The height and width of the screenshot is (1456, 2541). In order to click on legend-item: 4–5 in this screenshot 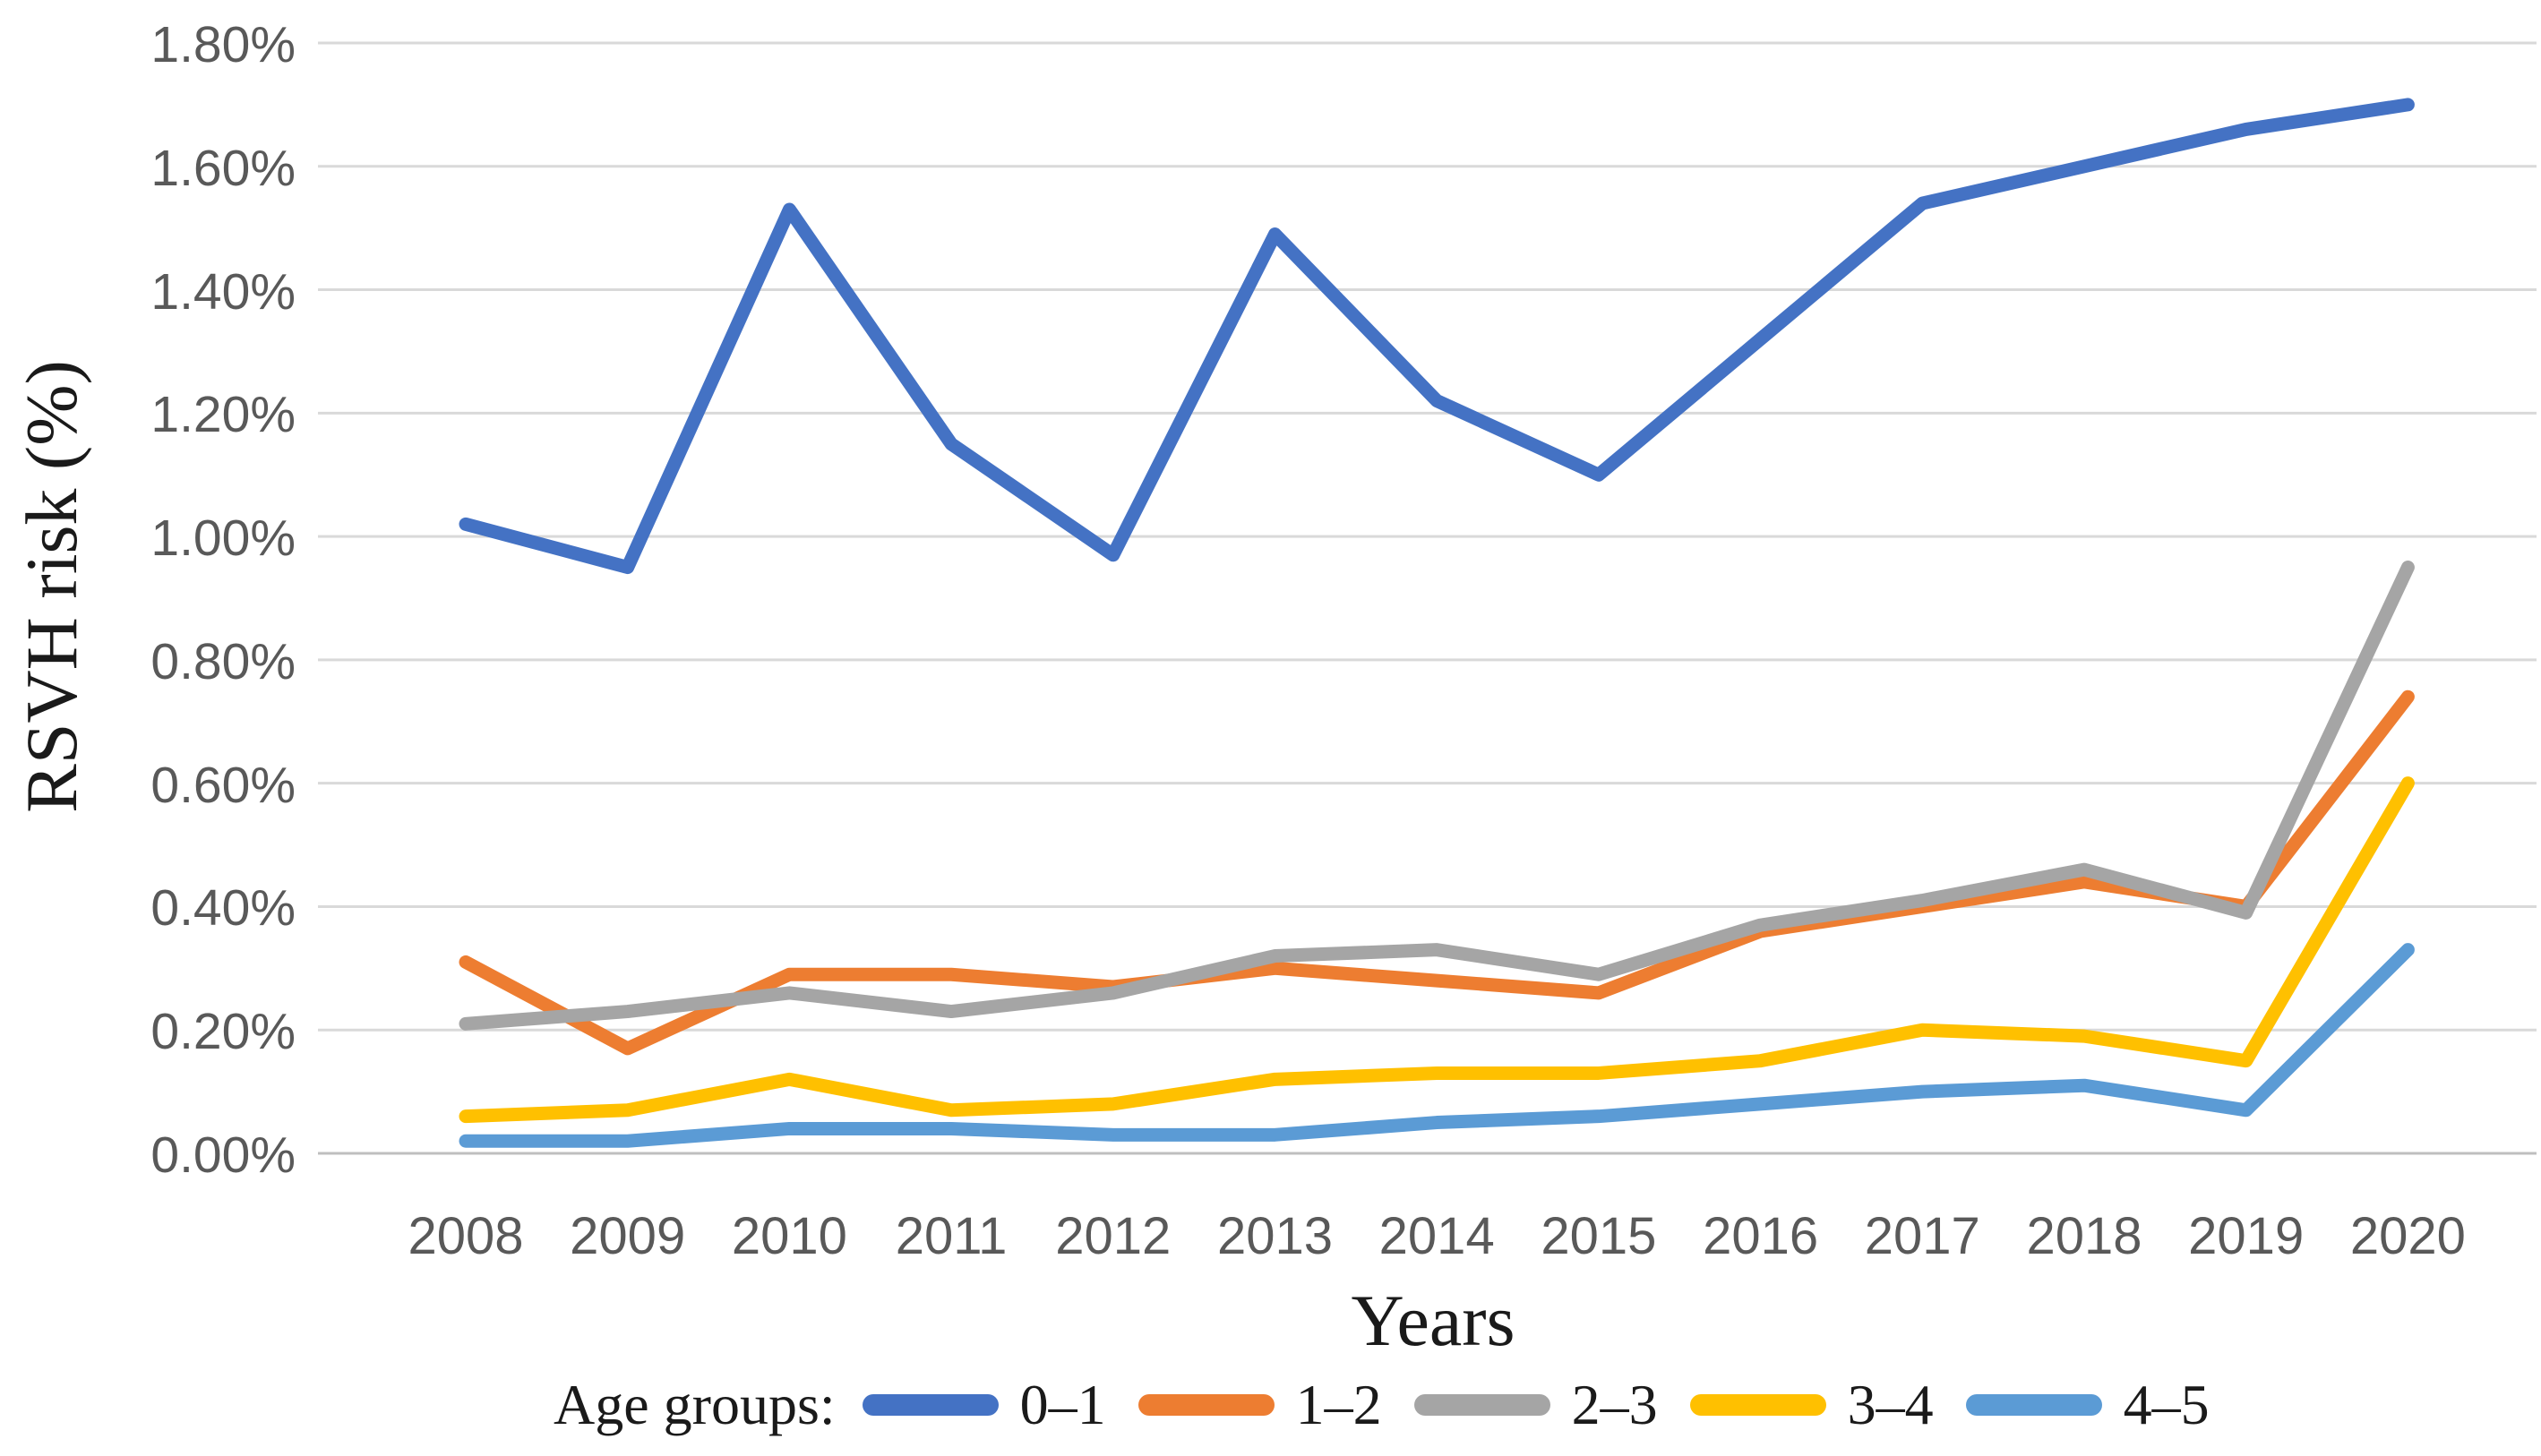, I will do `click(2087, 1405)`.